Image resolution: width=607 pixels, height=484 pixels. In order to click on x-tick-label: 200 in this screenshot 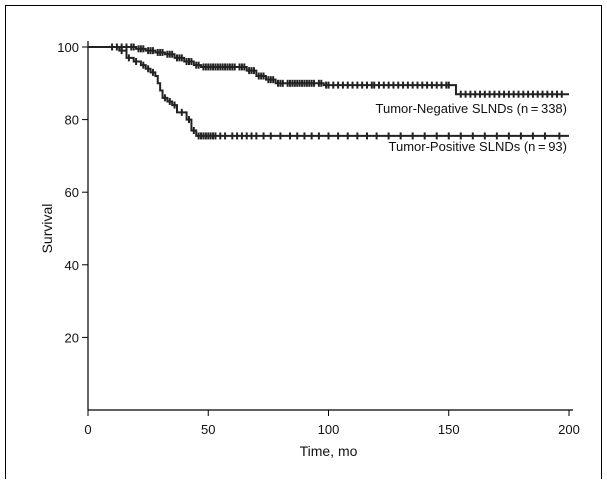, I will do `click(569, 429)`.